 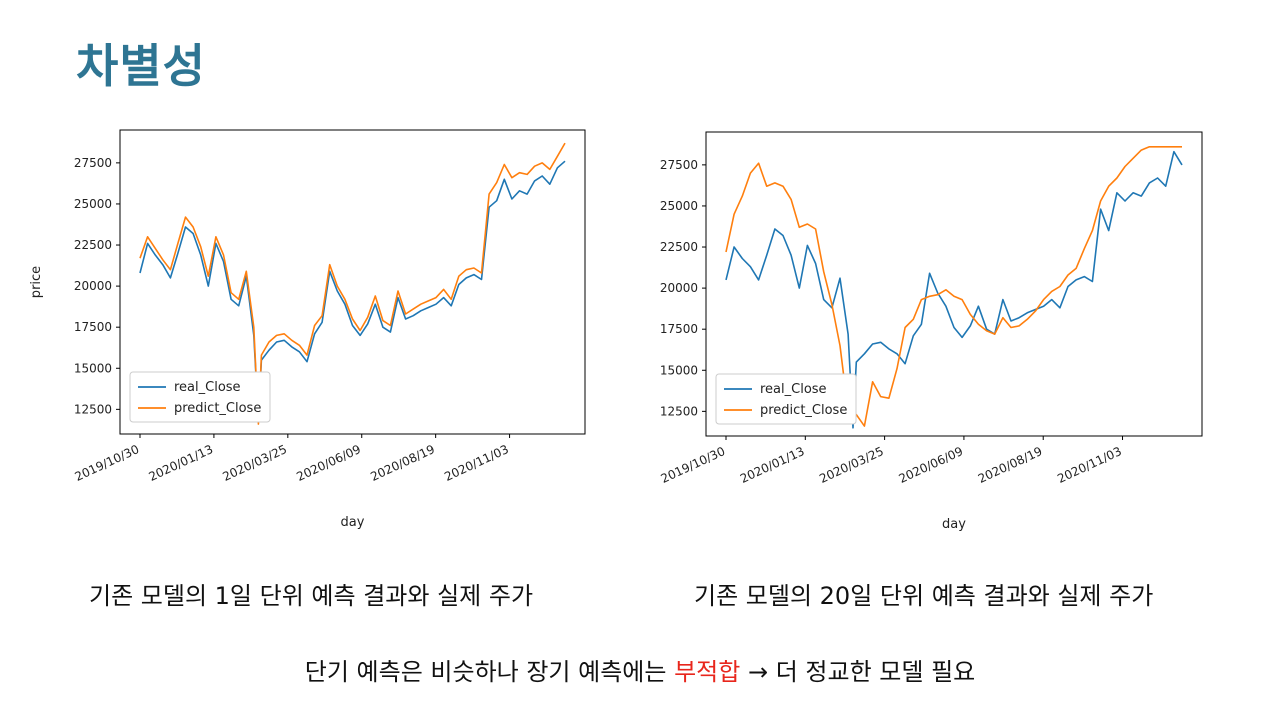 What do you see at coordinates (141, 66) in the screenshot?
I see `slide-title: 차별성` at bounding box center [141, 66].